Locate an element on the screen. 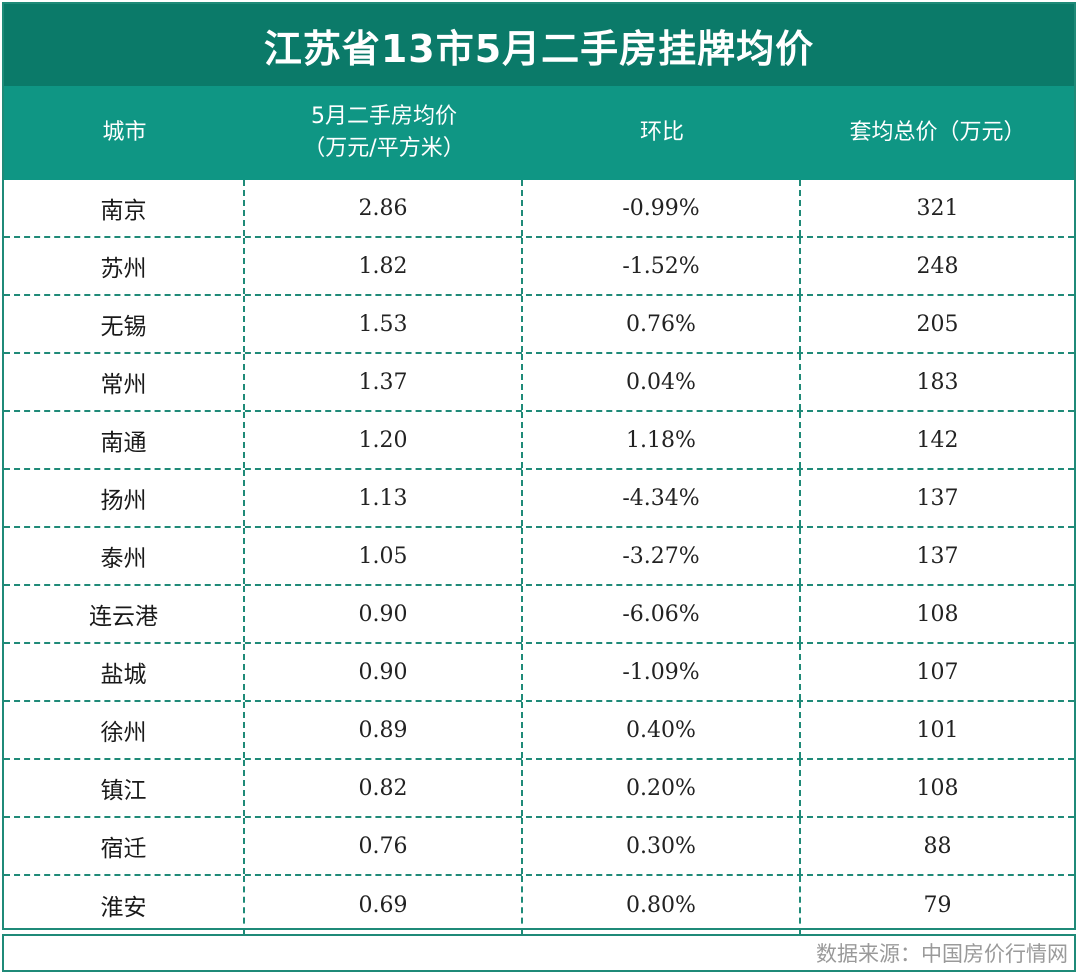 The width and height of the screenshot is (1080, 976). table-row: 扬州 1.13 -4.34% 137 is located at coordinates (539, 499).